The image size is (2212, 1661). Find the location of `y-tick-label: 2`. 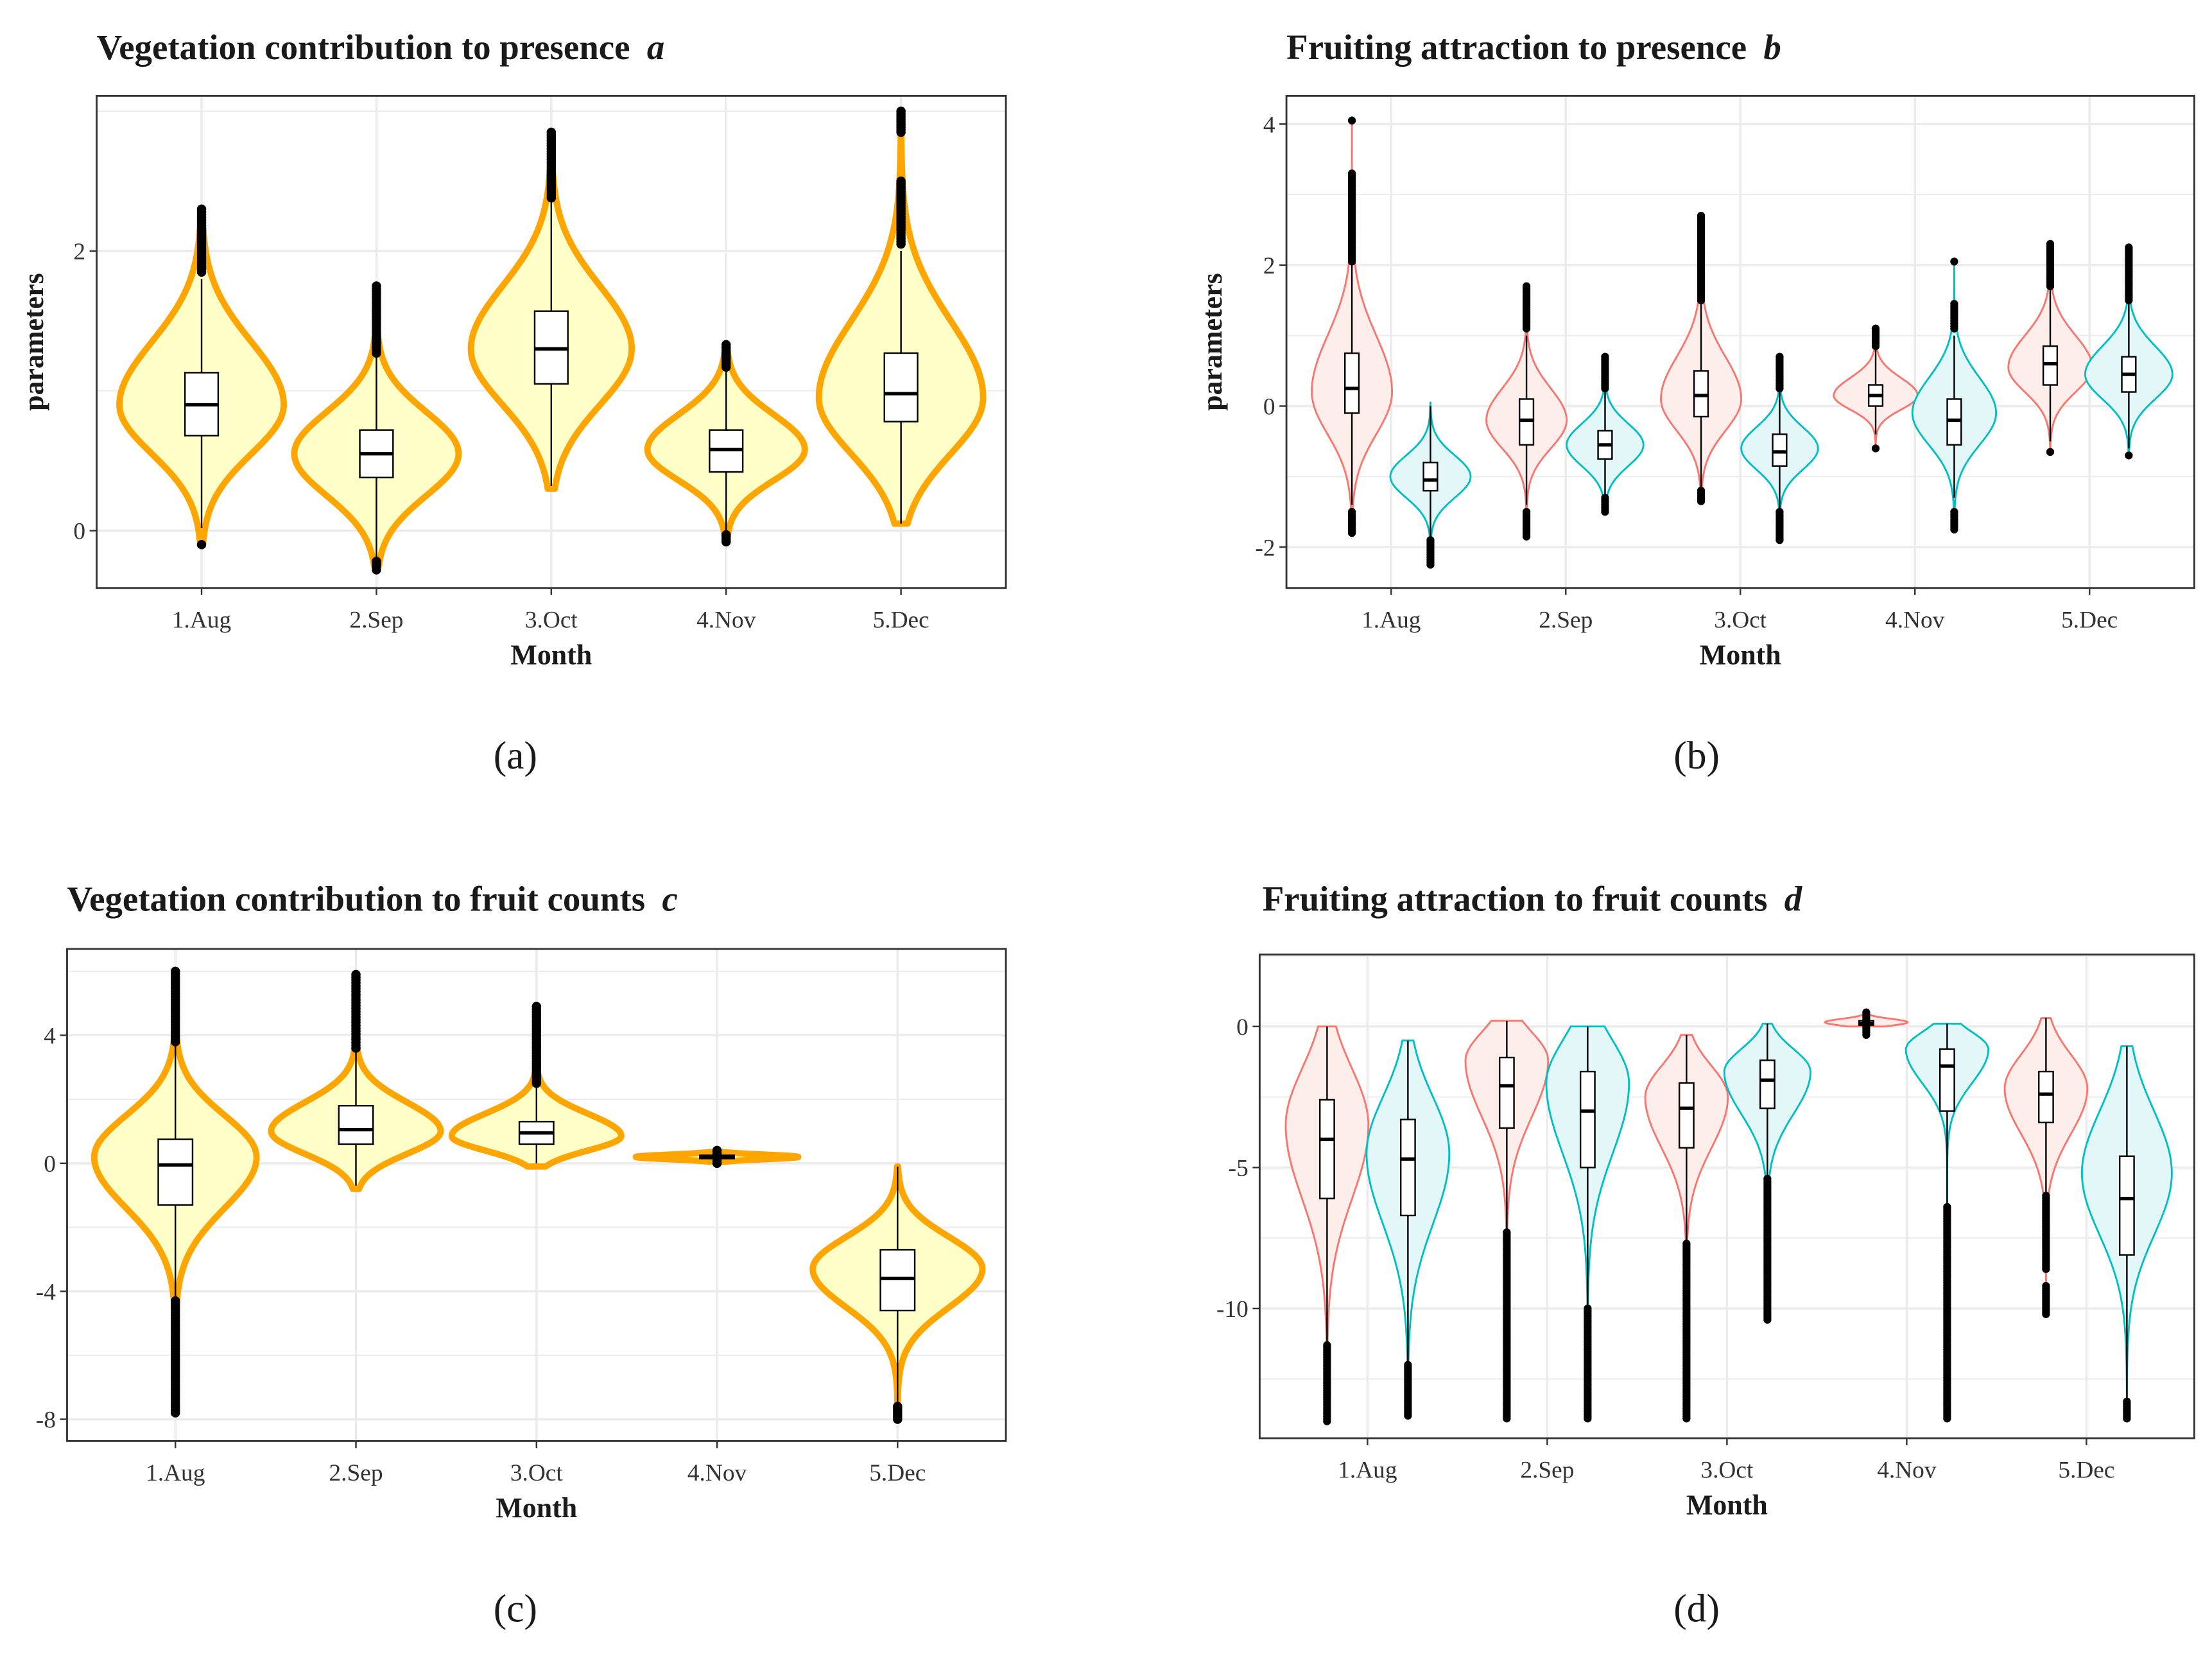

y-tick-label: 2 is located at coordinates (79, 252).